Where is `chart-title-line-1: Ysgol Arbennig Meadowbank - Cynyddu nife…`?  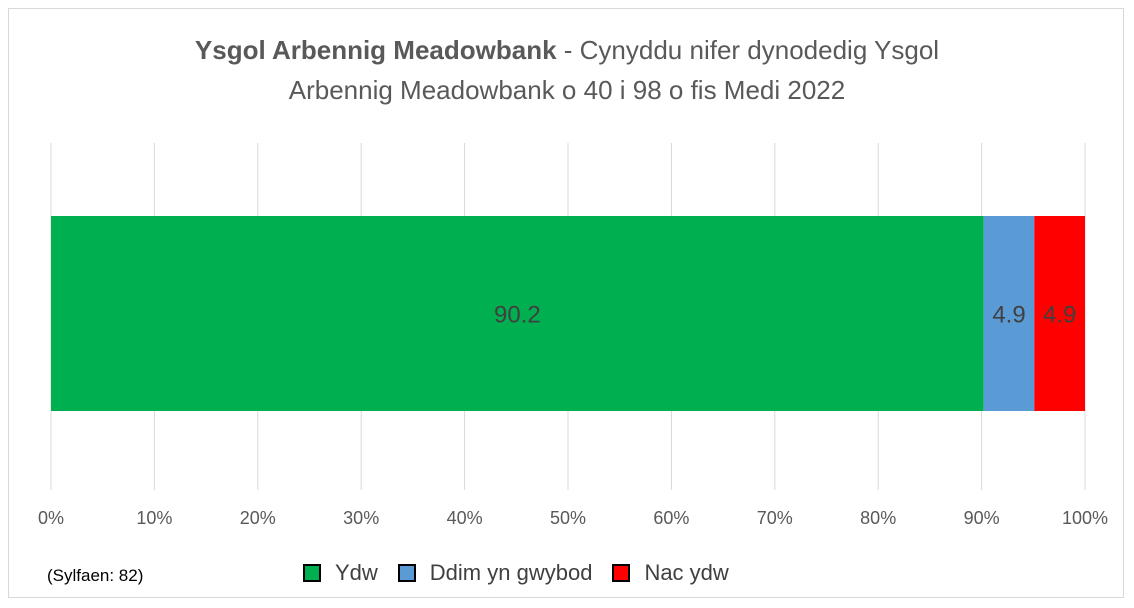 chart-title-line-1: Ysgol Arbennig Meadowbank - Cynyddu nife… is located at coordinates (567, 50).